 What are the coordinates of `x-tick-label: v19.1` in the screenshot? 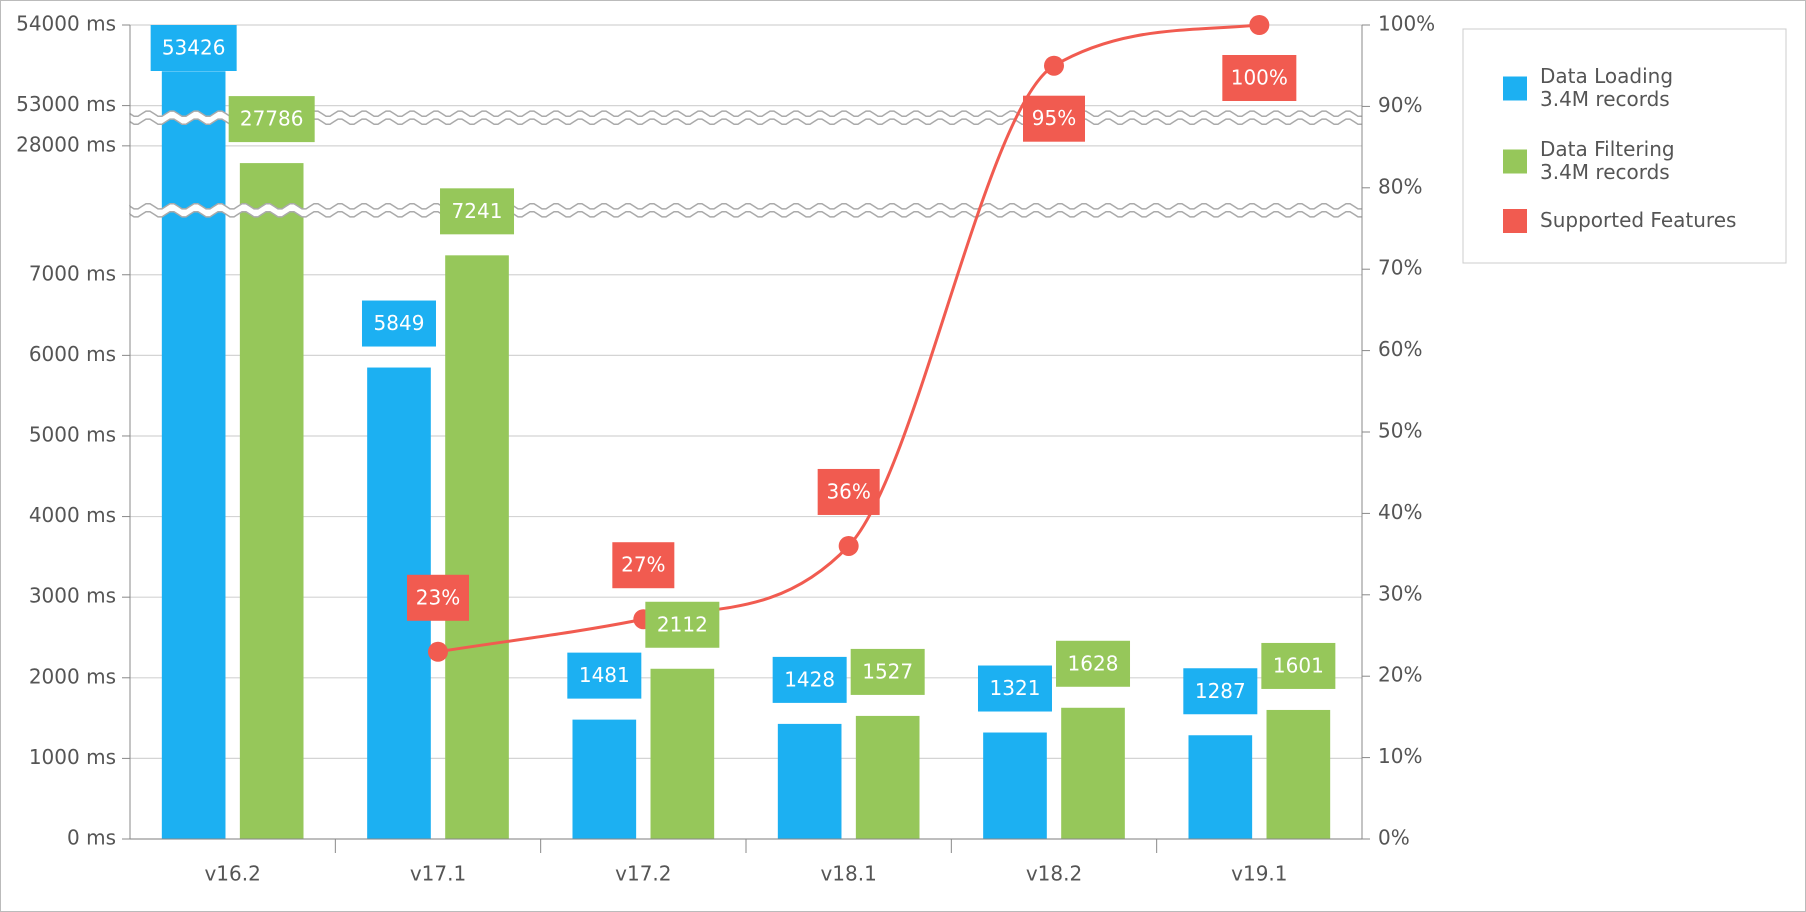 It's located at (1259, 874).